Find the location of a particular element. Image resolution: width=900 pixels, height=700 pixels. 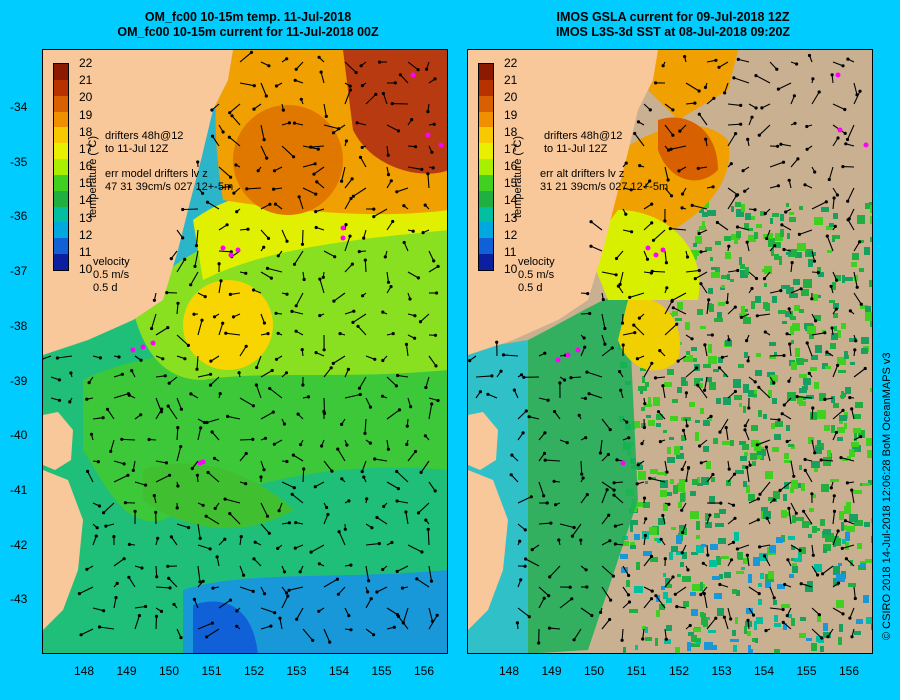

colorbar-swatch is located at coordinates (486, 88).